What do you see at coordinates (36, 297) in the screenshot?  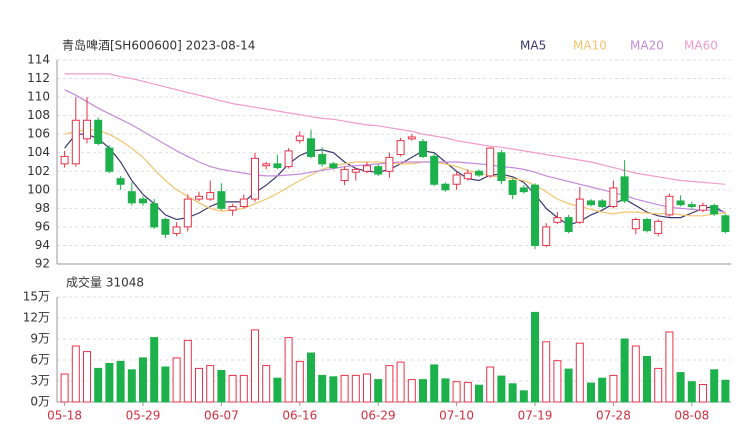 I see `y-tick-label: 15万` at bounding box center [36, 297].